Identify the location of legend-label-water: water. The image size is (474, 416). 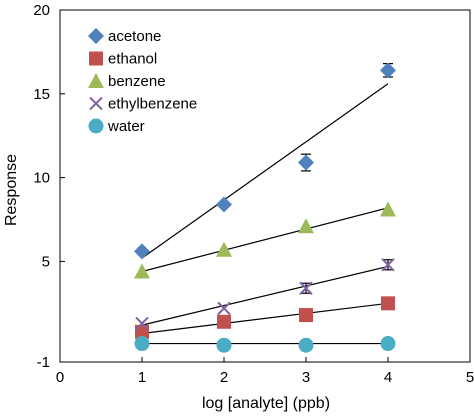
(126, 126).